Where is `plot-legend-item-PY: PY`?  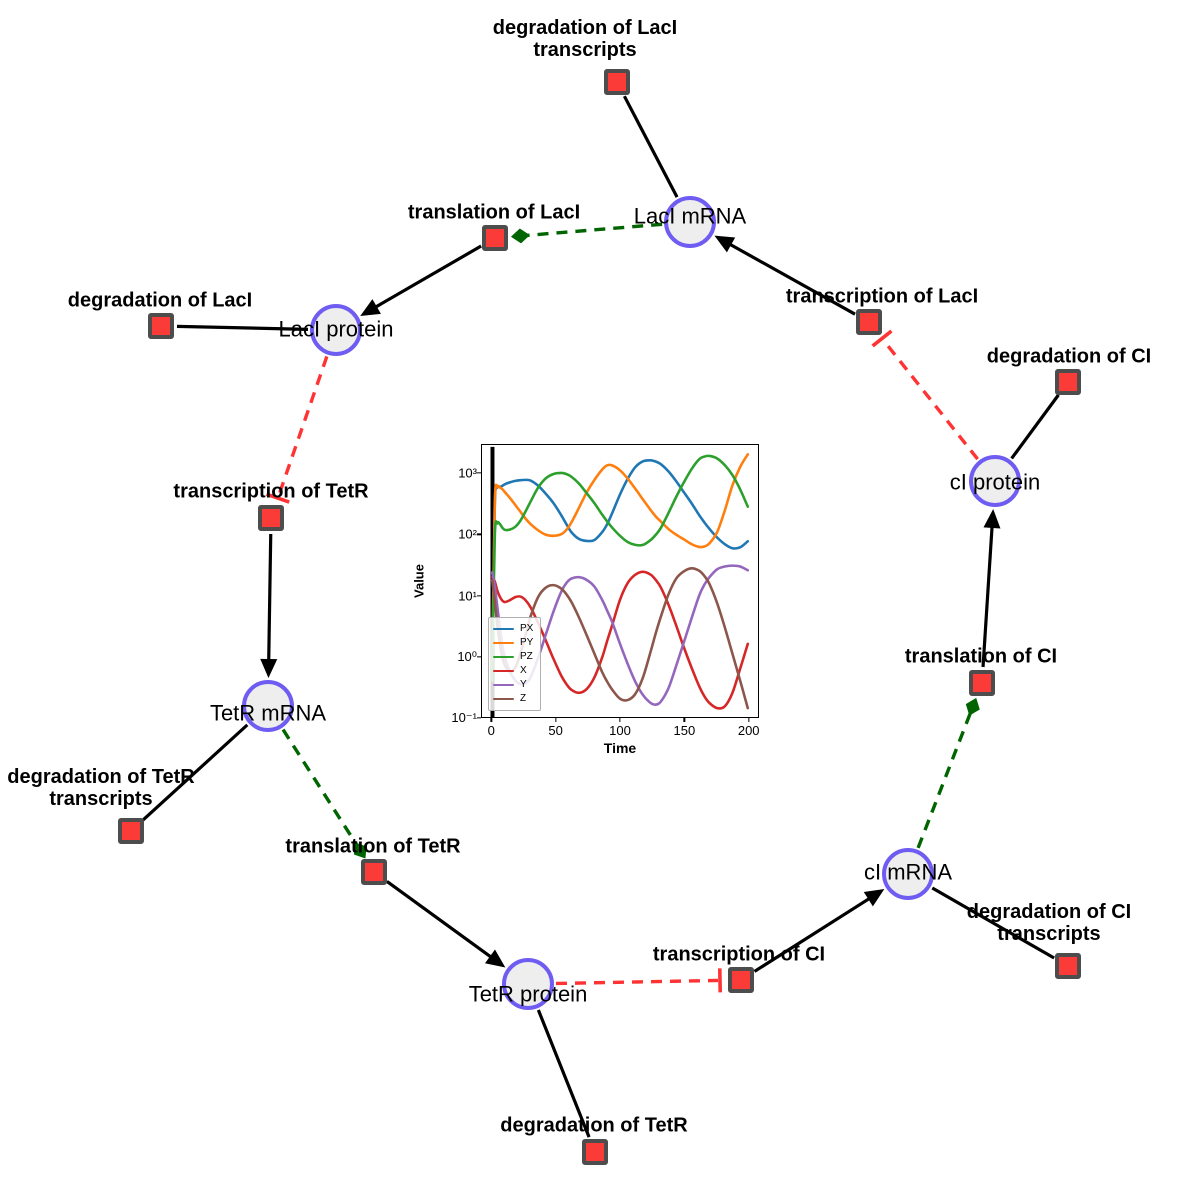
plot-legend-item-PY: PY is located at coordinates (513, 643).